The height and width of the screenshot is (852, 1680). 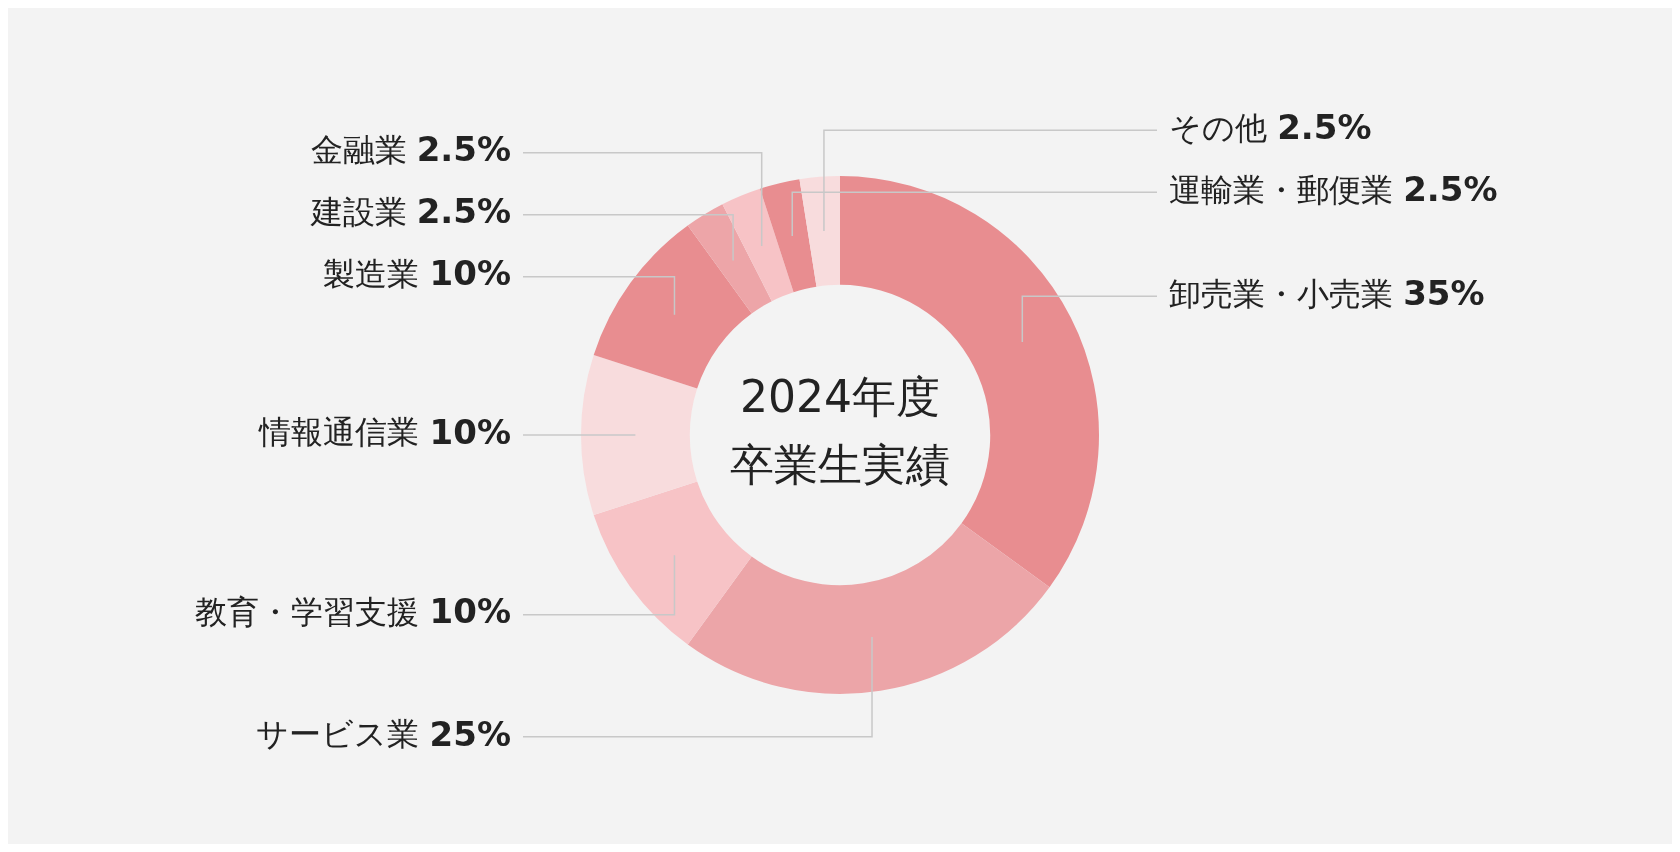 What do you see at coordinates (840, 431) in the screenshot?
I see `text: 2024年度卒業生実績` at bounding box center [840, 431].